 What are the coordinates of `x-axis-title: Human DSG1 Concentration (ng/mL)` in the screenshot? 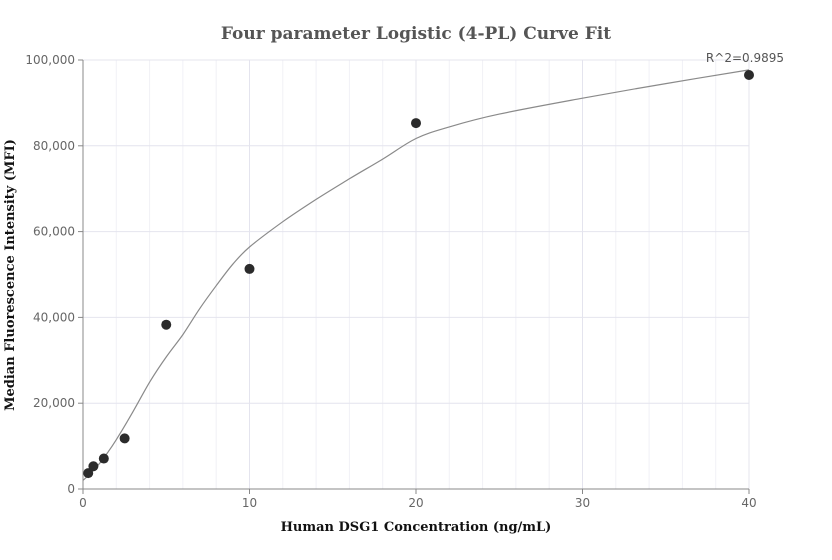 It's located at (416, 527).